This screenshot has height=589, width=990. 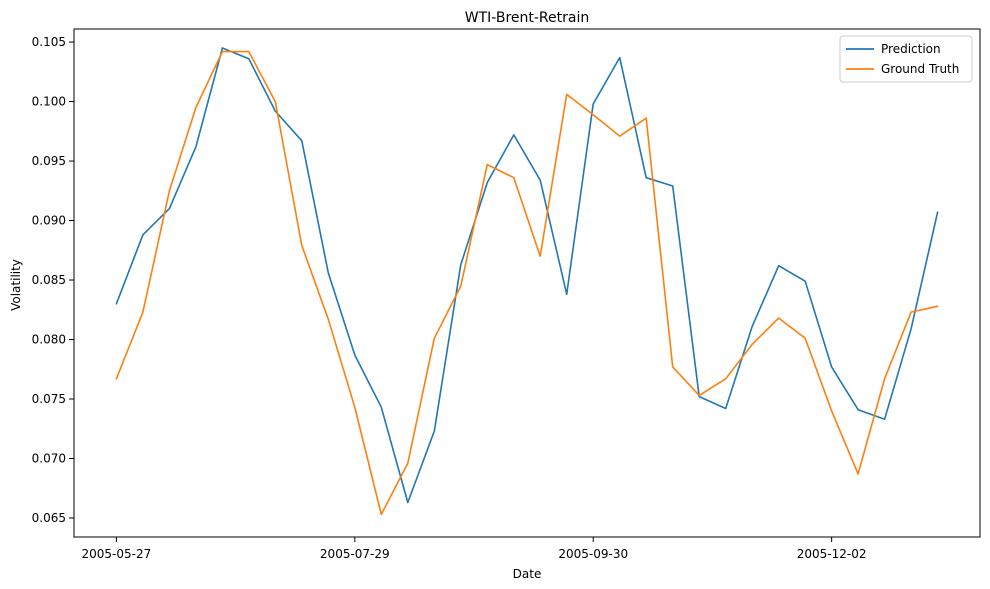 I want to click on x-tick-label: 2005-05-27, so click(x=117, y=554).